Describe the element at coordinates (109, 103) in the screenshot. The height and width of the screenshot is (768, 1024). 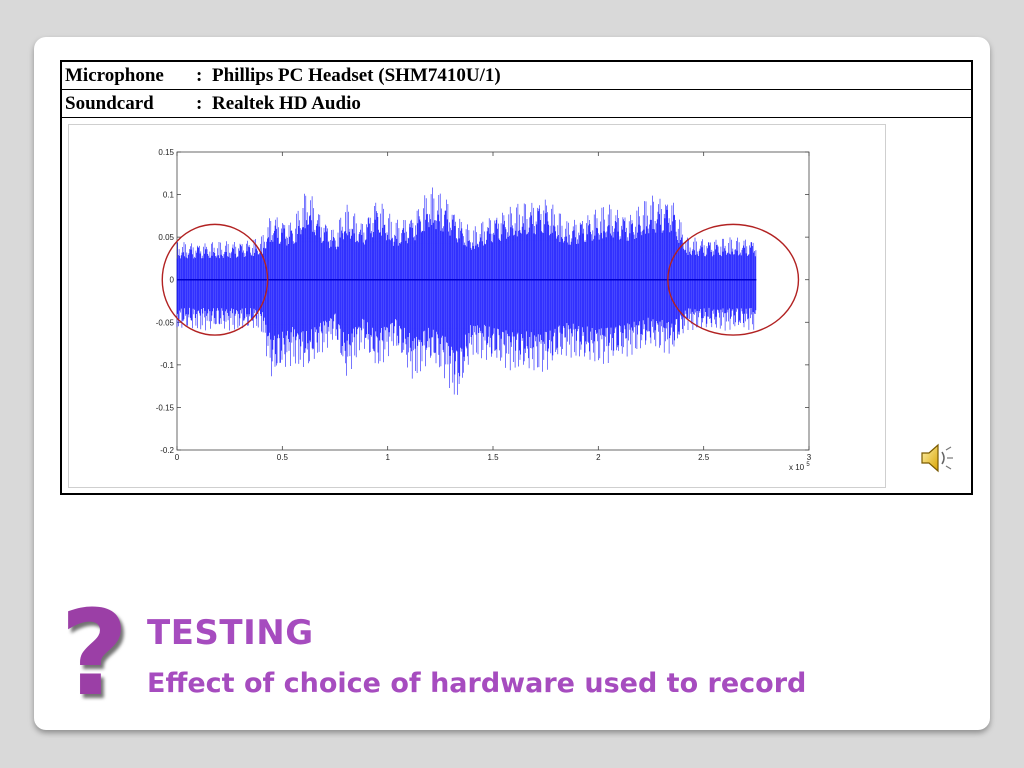
I see `soundcard-label: Soundcard` at that location.